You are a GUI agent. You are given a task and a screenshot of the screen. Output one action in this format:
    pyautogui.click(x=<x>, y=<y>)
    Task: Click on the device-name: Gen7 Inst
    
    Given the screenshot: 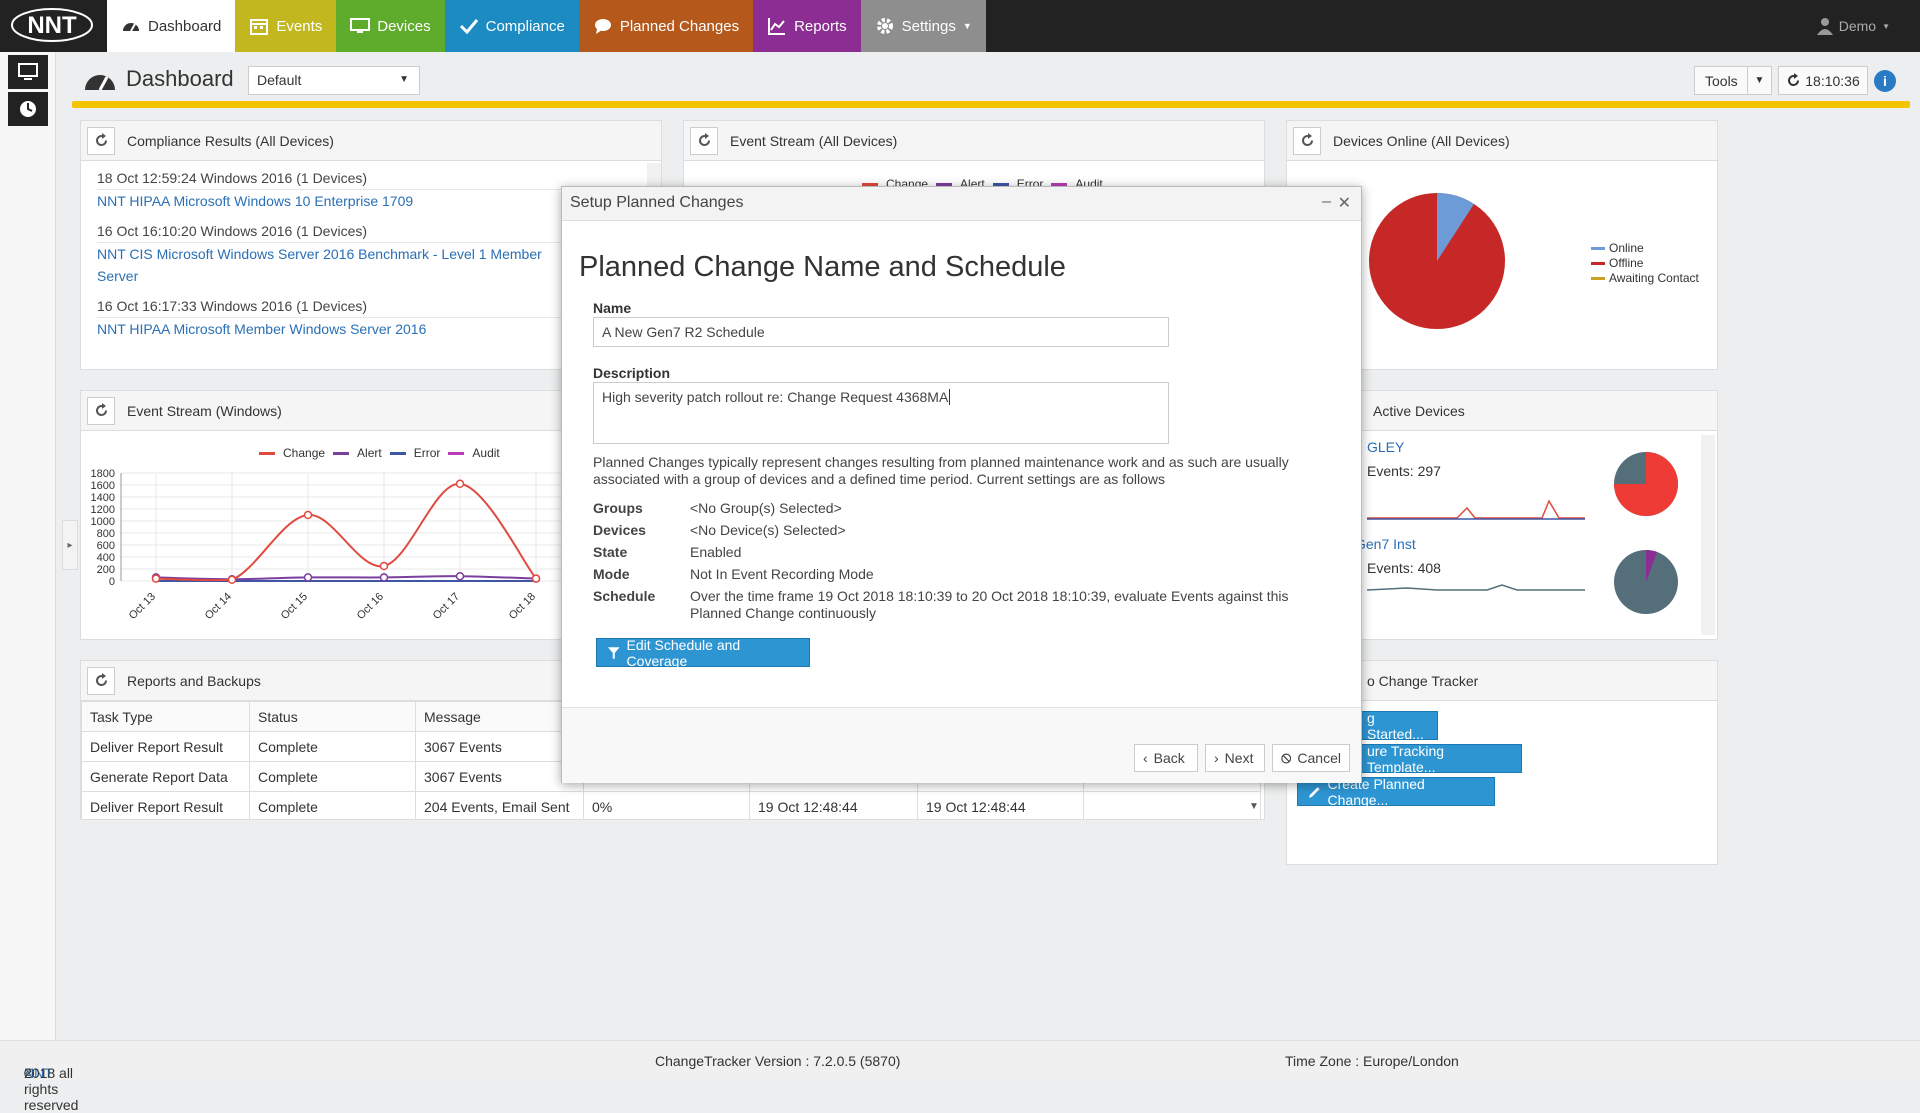 What is the action you would take?
    pyautogui.click(x=1385, y=544)
    